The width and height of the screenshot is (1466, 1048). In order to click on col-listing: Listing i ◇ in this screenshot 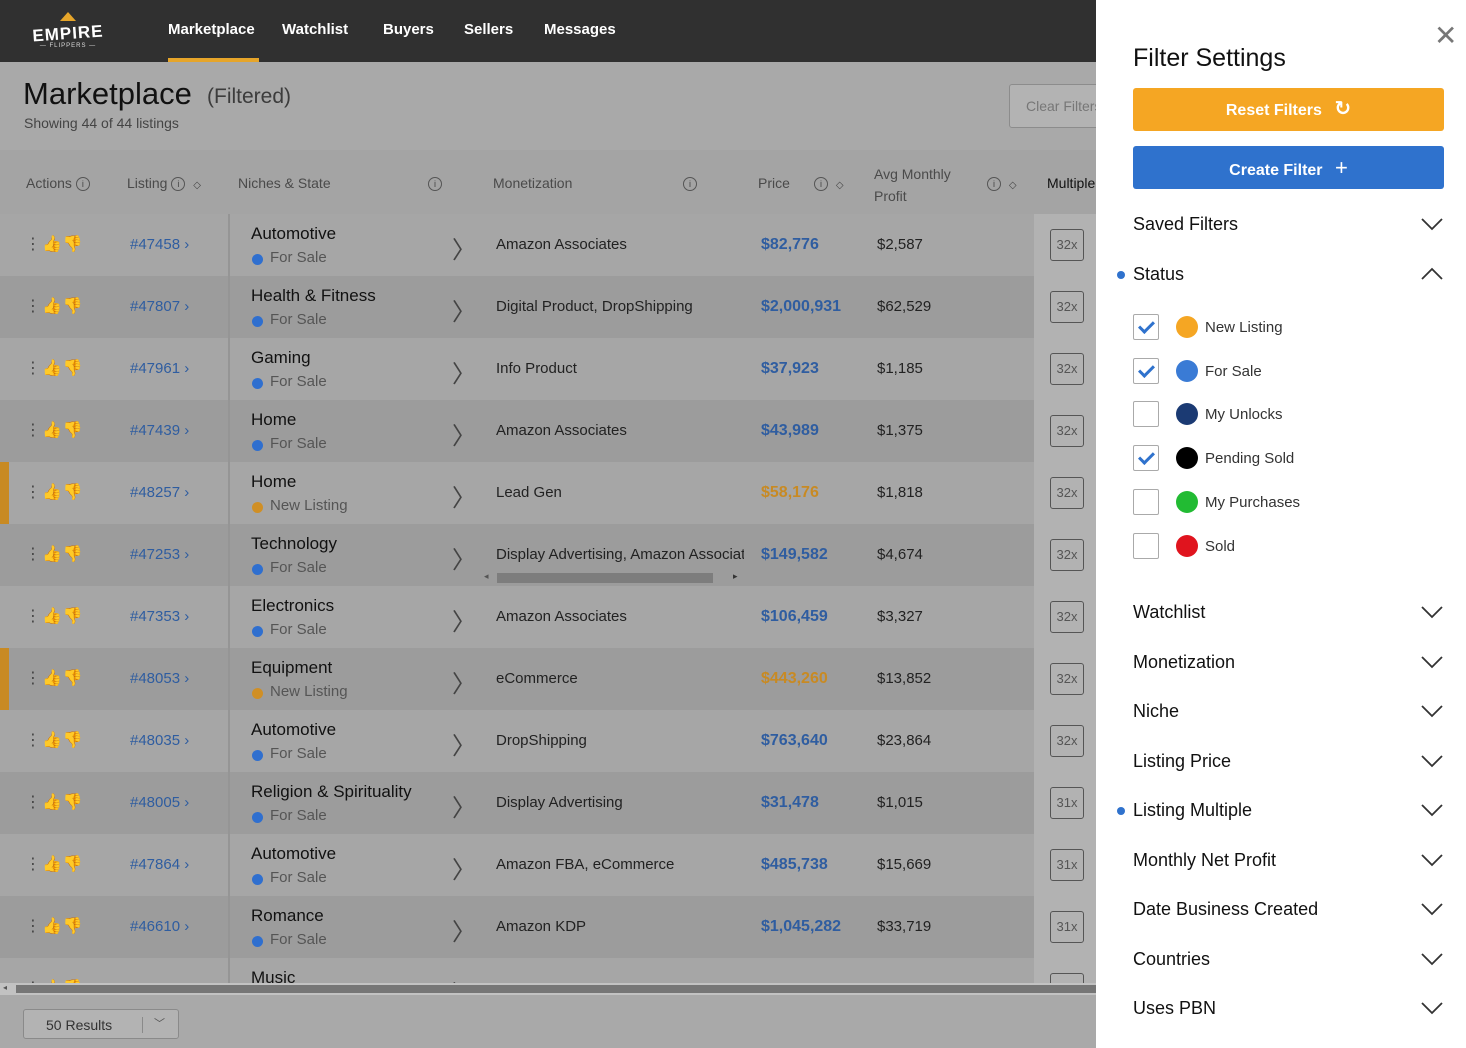, I will do `click(164, 183)`.